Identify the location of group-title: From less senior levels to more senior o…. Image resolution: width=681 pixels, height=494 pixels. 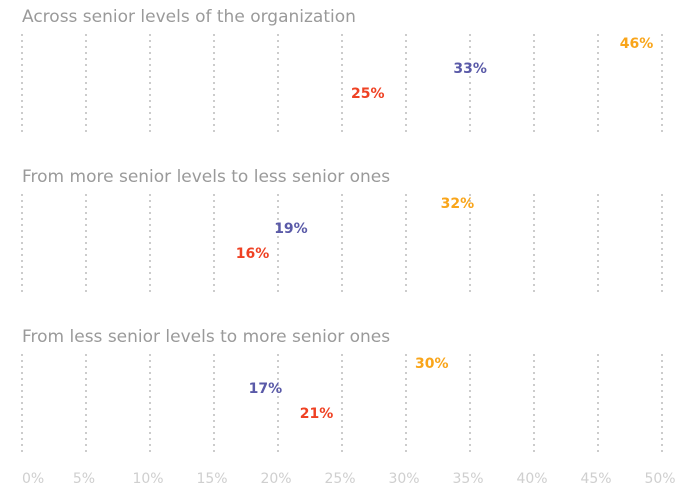
(206, 337).